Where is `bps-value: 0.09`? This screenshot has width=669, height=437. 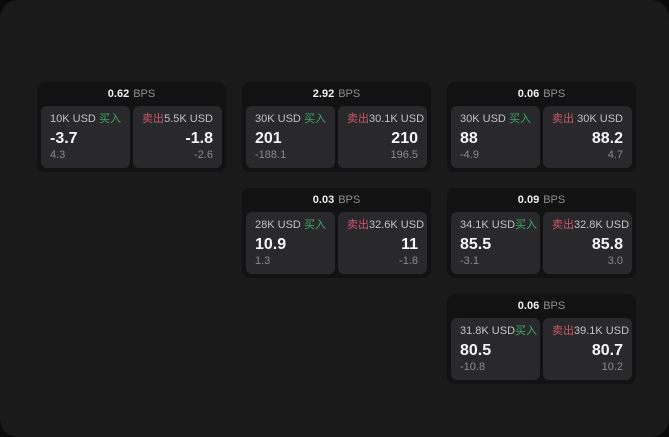 bps-value: 0.09 is located at coordinates (528, 200).